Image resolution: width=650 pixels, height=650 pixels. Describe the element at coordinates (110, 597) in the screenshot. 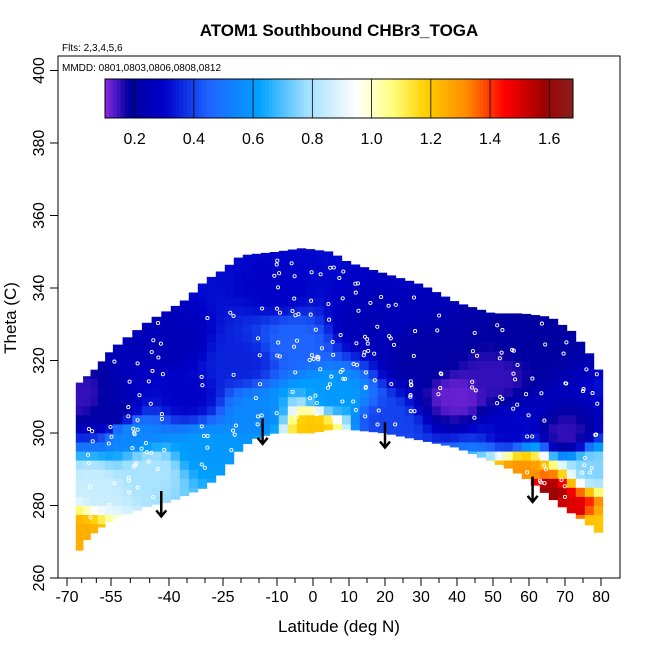

I see `x-tick-label: -55` at that location.